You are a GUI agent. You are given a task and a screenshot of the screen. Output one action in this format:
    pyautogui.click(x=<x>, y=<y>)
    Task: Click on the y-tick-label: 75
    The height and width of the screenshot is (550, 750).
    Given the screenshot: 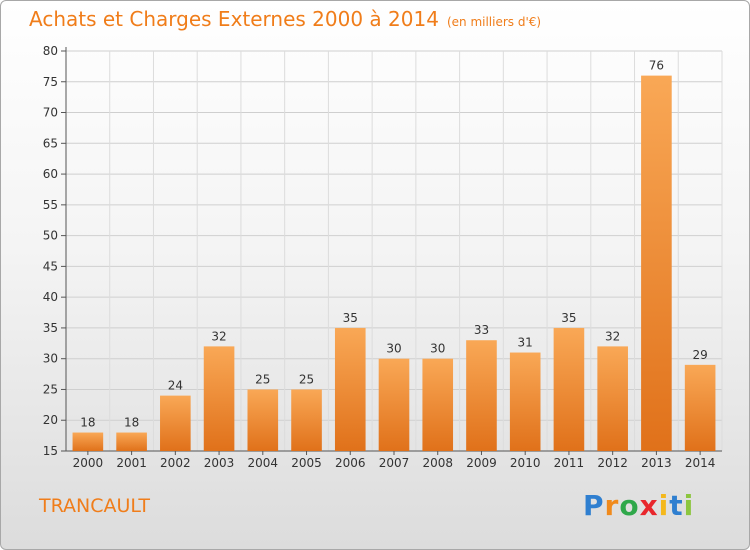 What is the action you would take?
    pyautogui.click(x=50, y=82)
    